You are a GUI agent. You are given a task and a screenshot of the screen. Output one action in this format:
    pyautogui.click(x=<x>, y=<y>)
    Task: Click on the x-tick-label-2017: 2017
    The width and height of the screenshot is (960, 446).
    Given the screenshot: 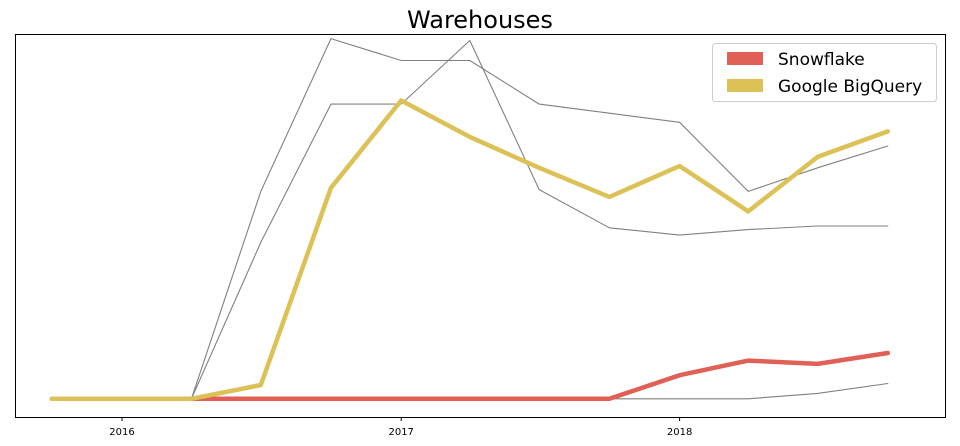 What is the action you would take?
    pyautogui.click(x=400, y=432)
    